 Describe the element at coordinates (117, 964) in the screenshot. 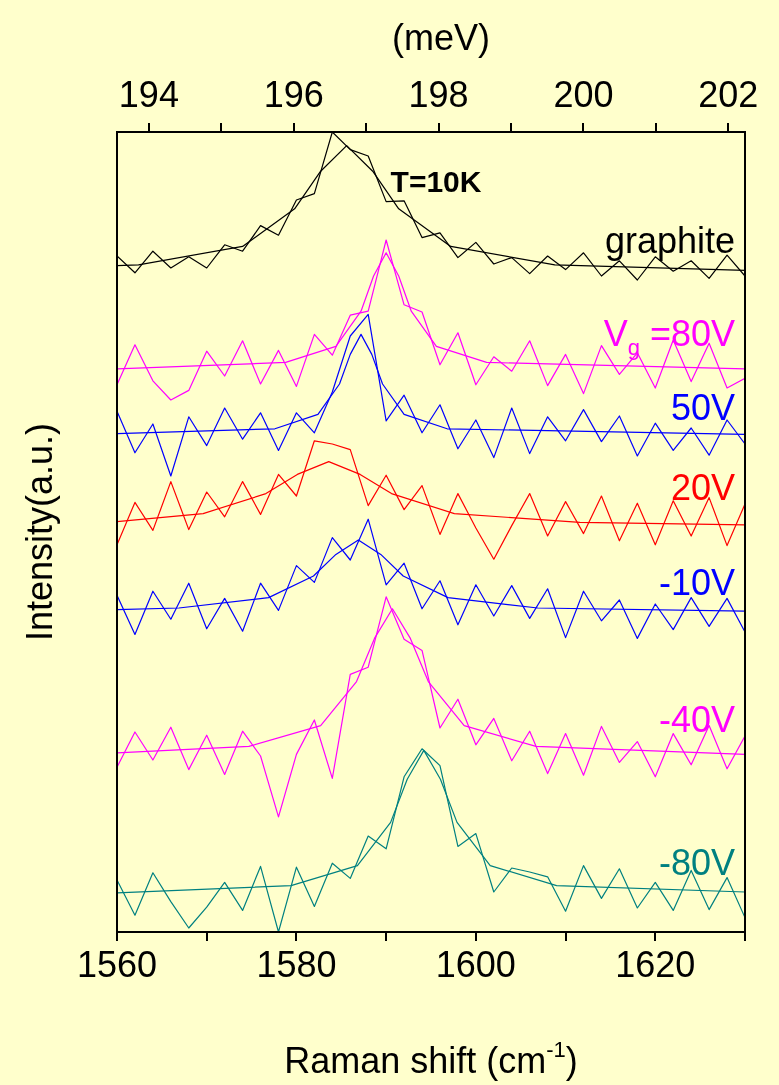

I see `x-tick-label: 1560` at that location.